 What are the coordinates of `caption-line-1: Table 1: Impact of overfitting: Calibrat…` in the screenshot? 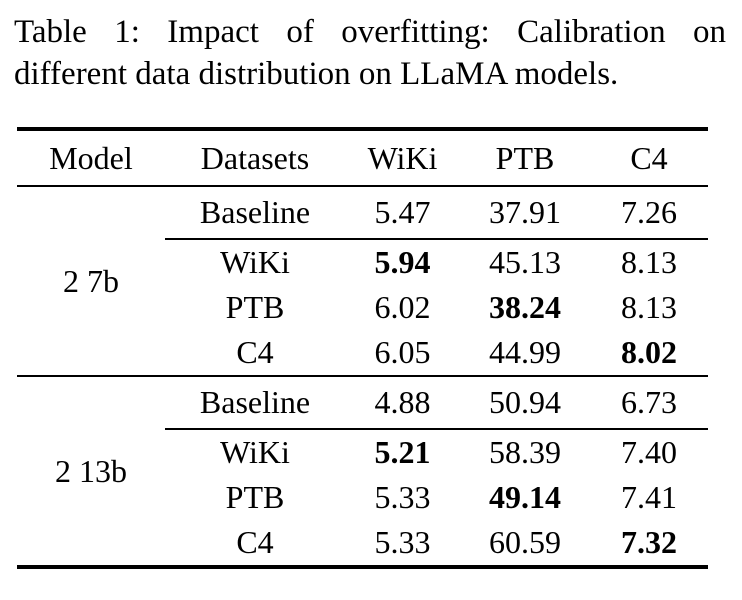 It's located at (370, 32).